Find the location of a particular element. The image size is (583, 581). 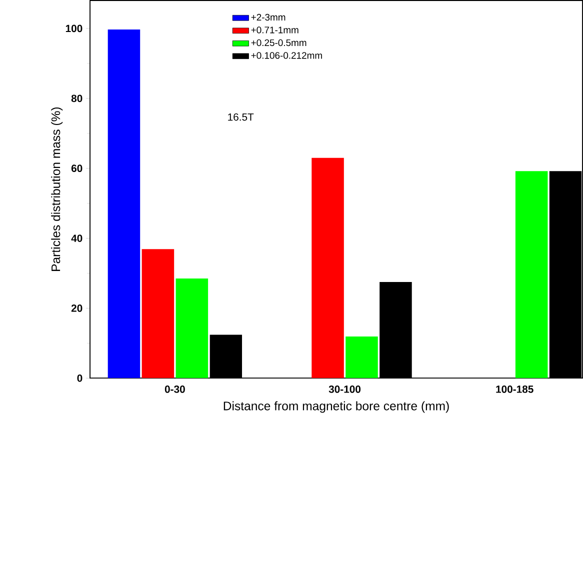

legend-label: +0.106-0.212mm is located at coordinates (286, 55).